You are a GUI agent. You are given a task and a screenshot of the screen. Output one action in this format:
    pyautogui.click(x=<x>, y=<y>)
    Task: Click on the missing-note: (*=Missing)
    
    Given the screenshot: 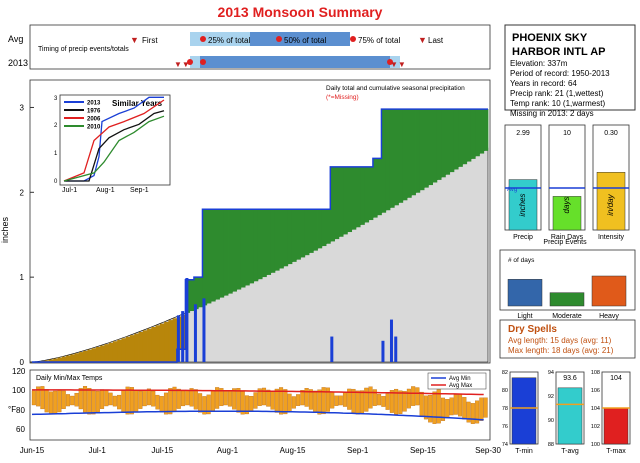 What is the action you would take?
    pyautogui.click(x=342, y=97)
    